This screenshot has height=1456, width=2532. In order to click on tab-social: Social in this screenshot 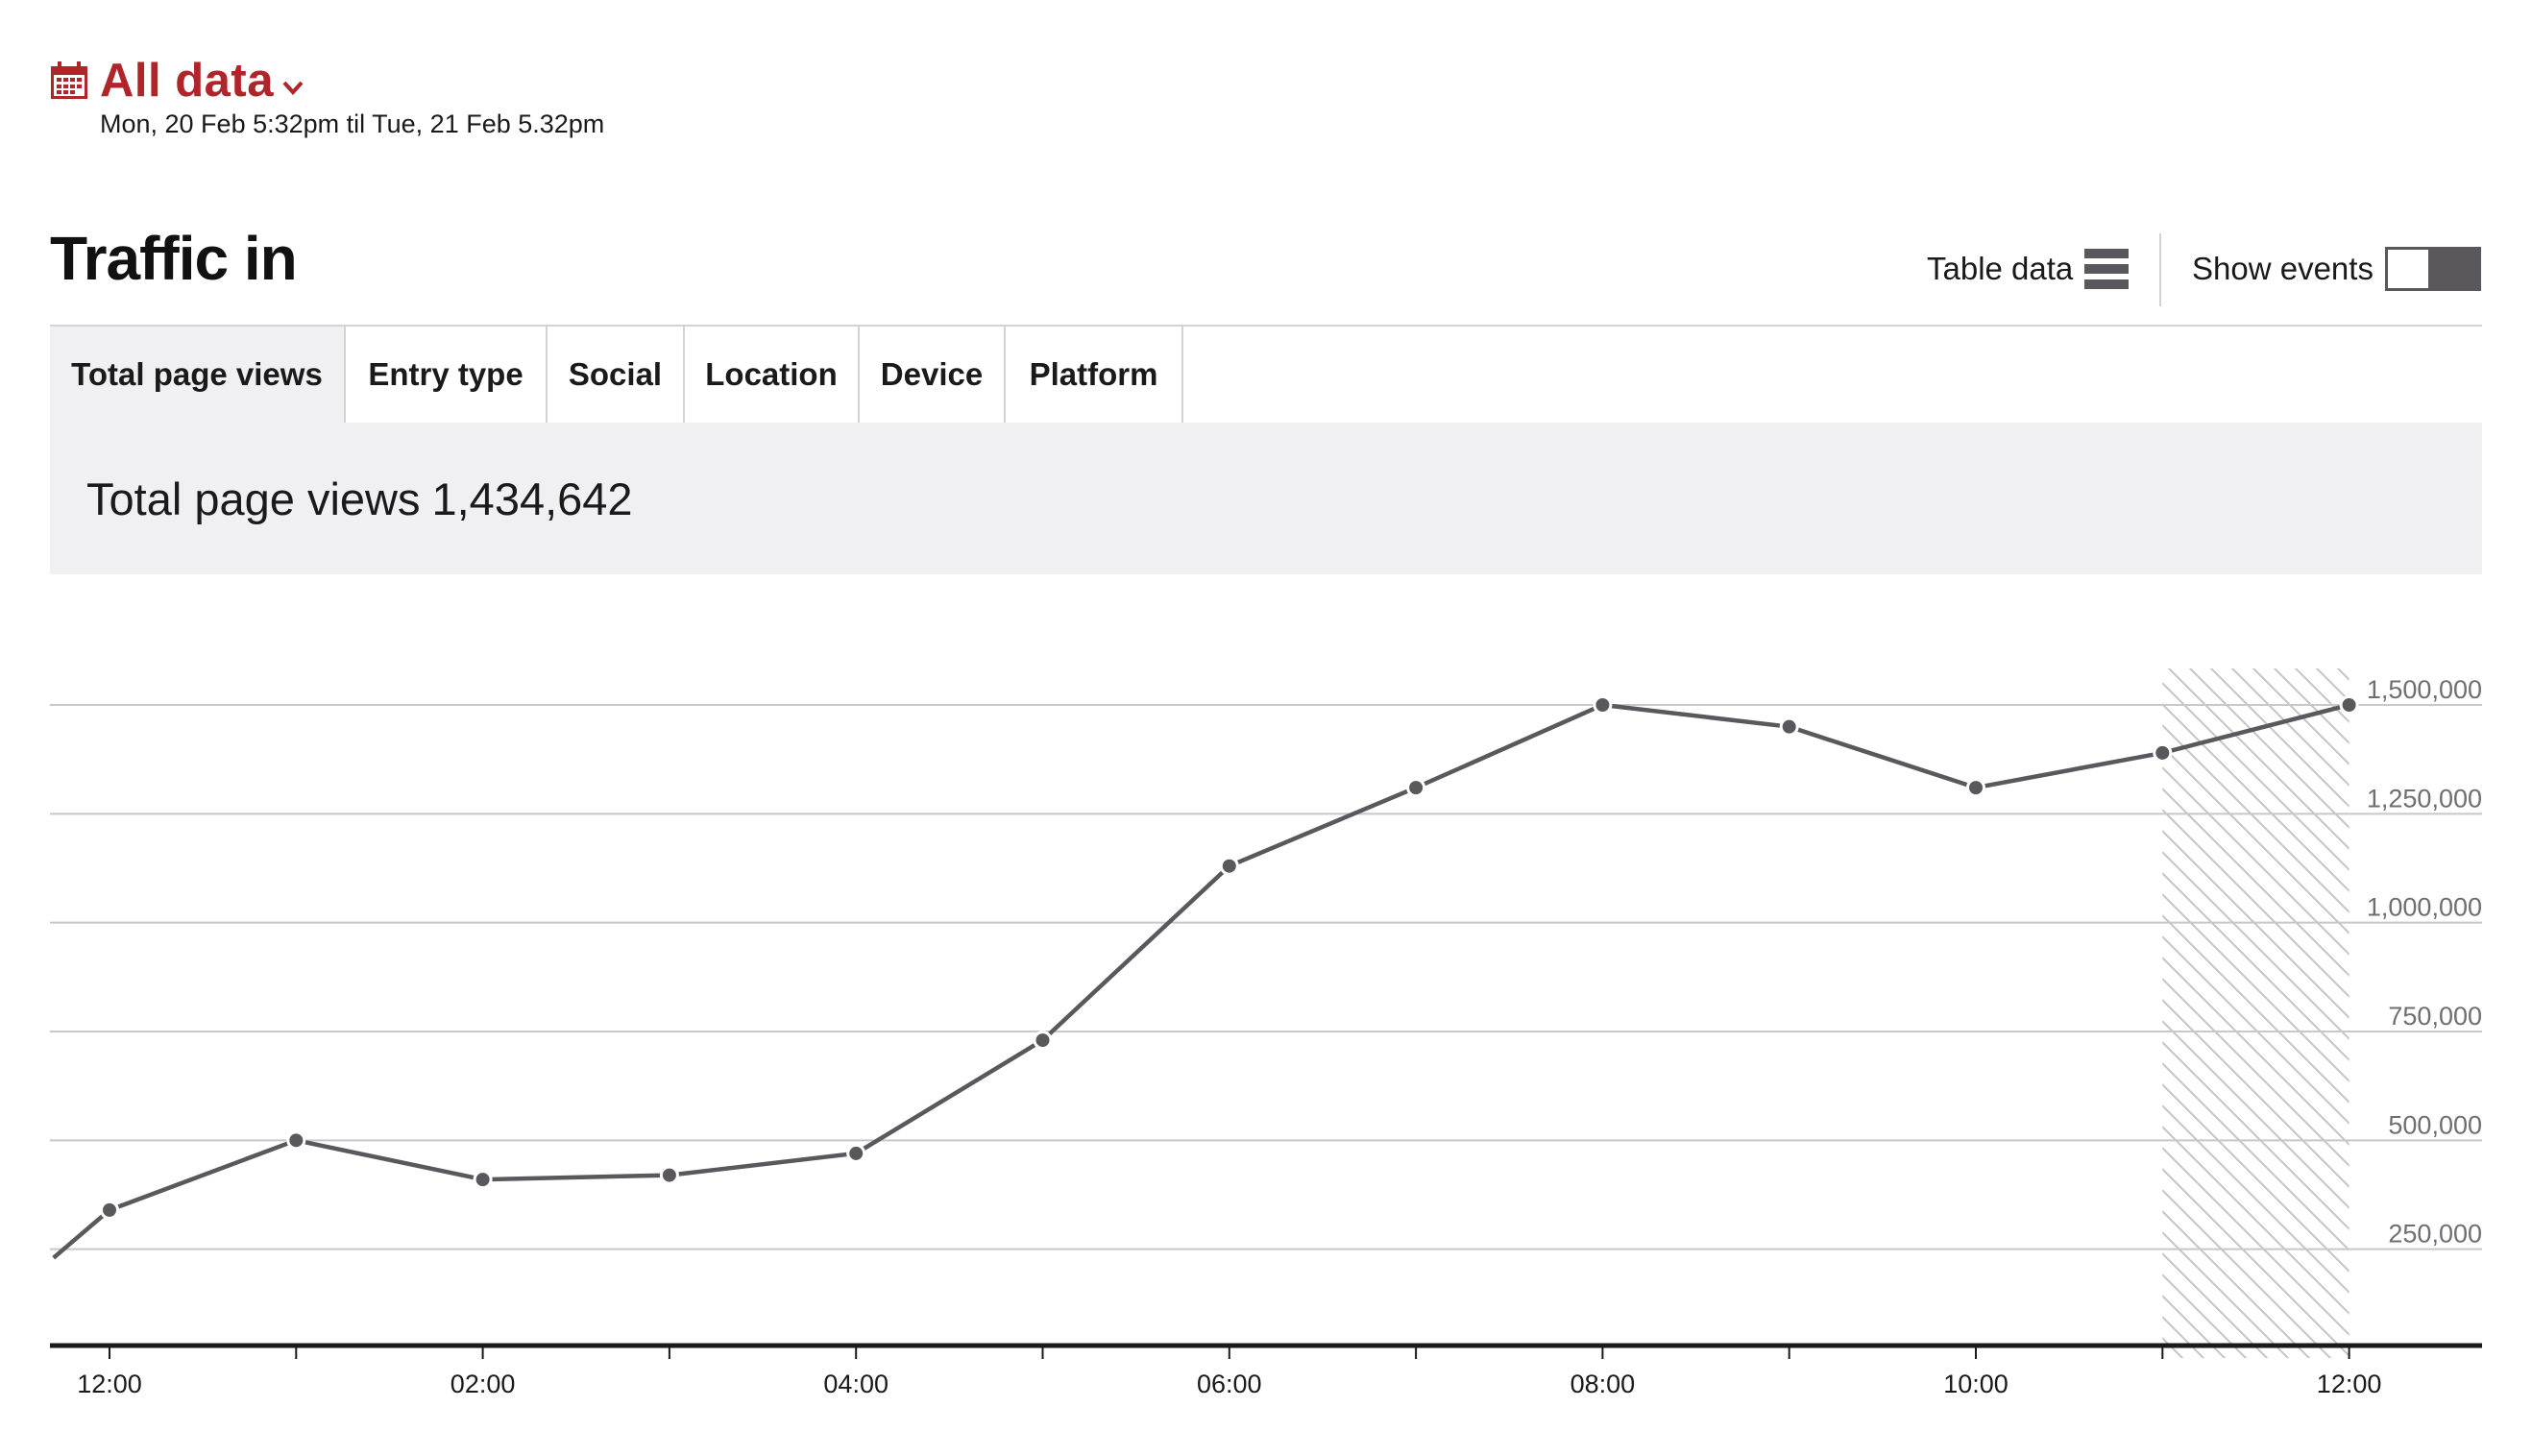, I will do `click(616, 375)`.